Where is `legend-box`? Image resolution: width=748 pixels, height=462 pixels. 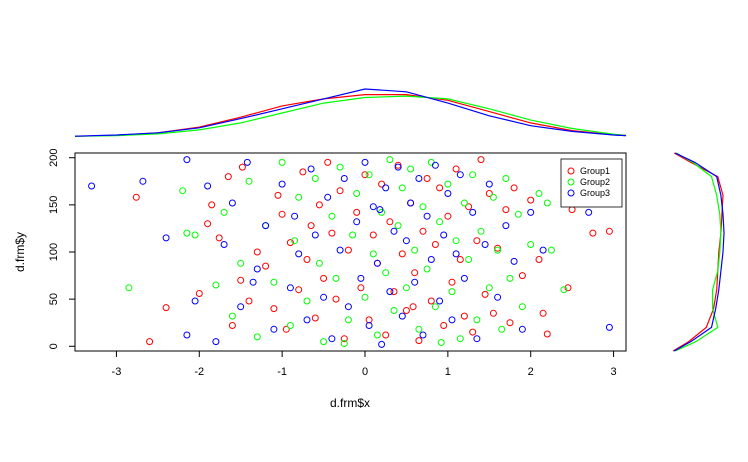 legend-box is located at coordinates (591, 183).